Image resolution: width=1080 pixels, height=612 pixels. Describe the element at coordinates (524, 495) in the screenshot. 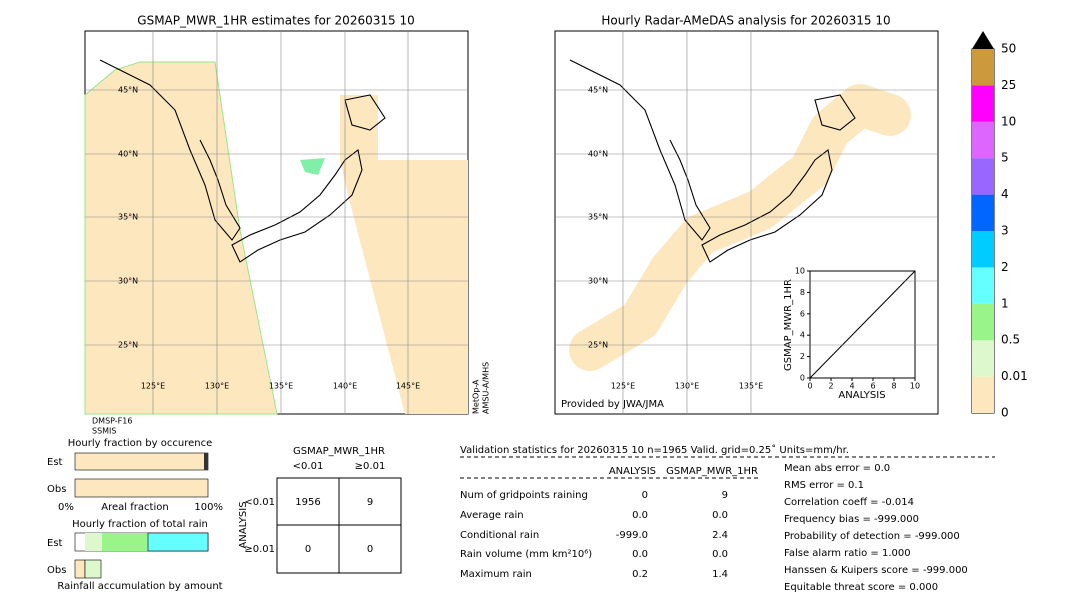

I see `row-label: Num of gridpoints raining` at that location.